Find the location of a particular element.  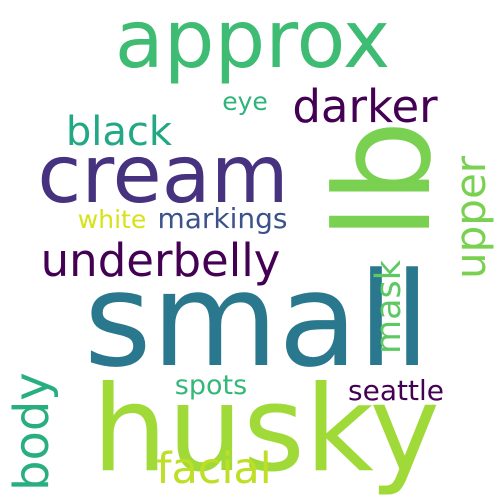

word-facial: facial is located at coordinates (214, 469).